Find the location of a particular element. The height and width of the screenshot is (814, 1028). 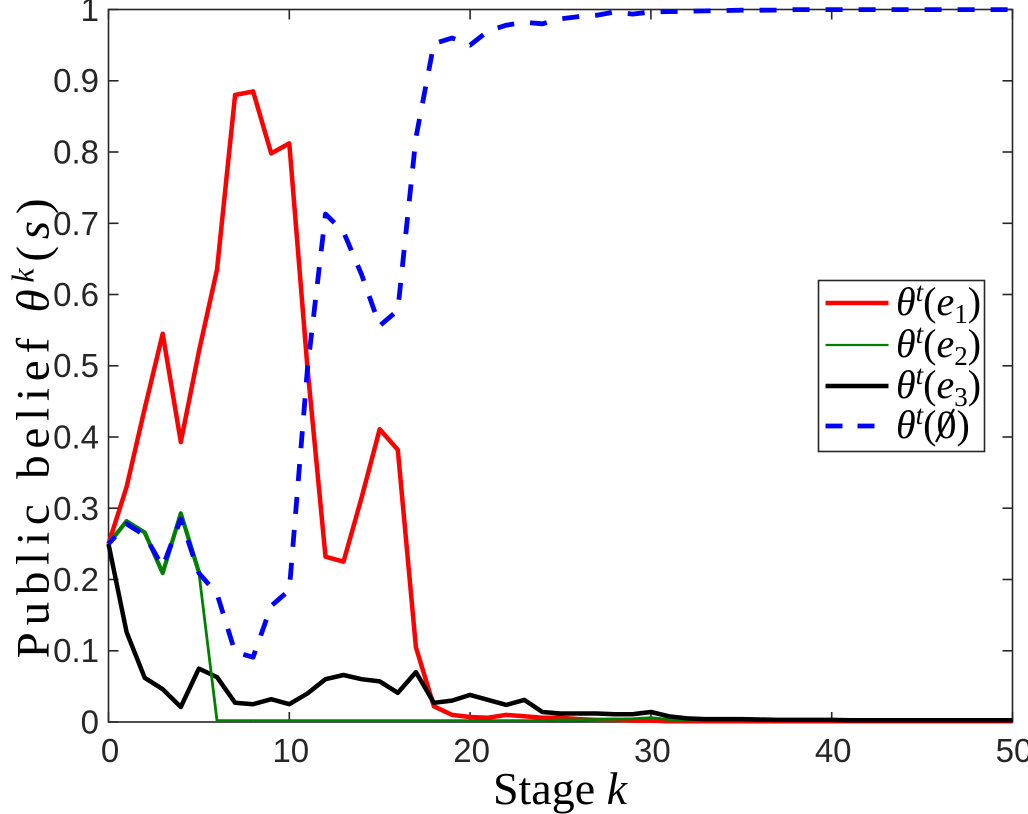

svg-text: 0.6 is located at coordinates (76, 294).